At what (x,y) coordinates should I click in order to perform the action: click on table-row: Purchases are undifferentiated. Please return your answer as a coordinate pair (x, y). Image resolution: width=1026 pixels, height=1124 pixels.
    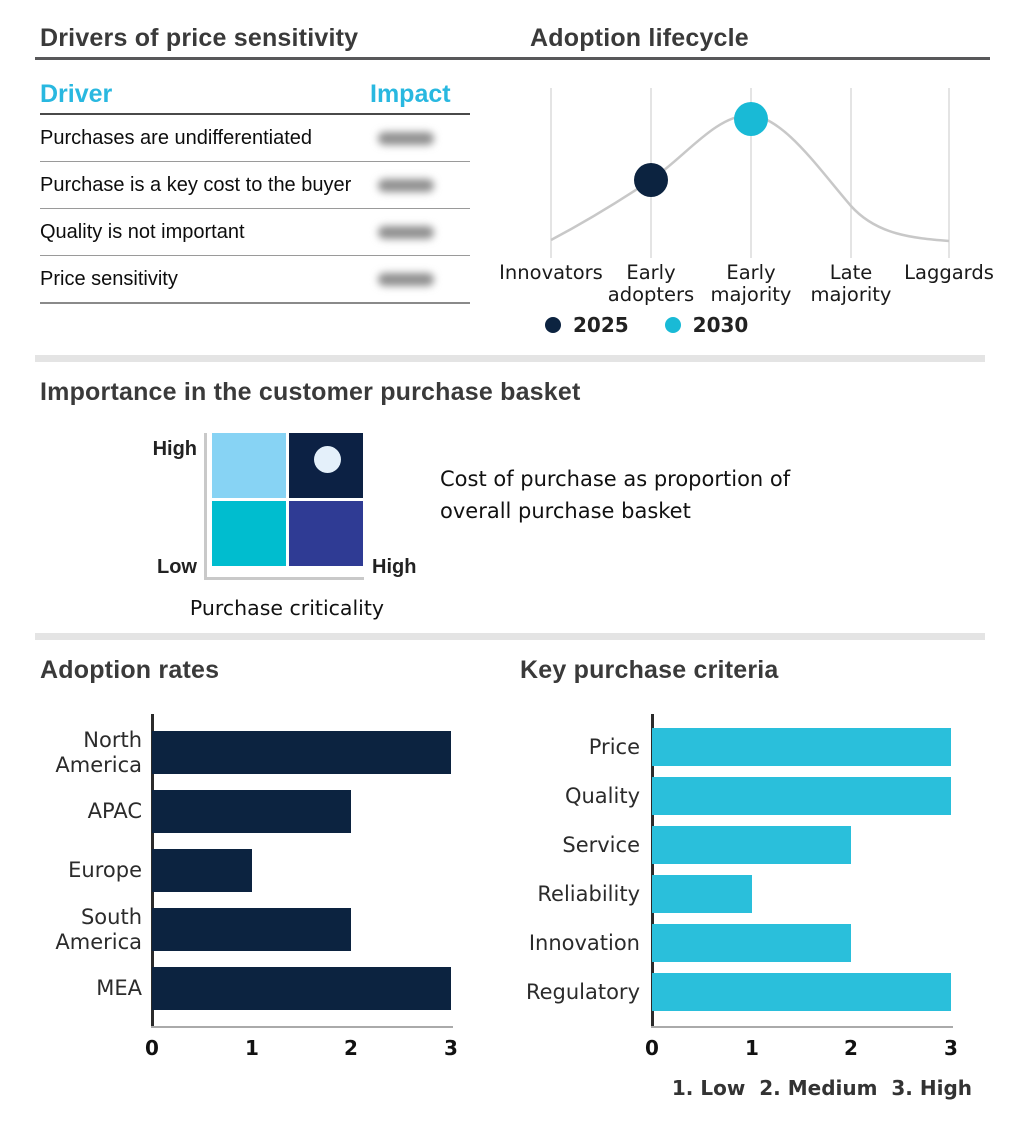
    Looking at the image, I should click on (255, 138).